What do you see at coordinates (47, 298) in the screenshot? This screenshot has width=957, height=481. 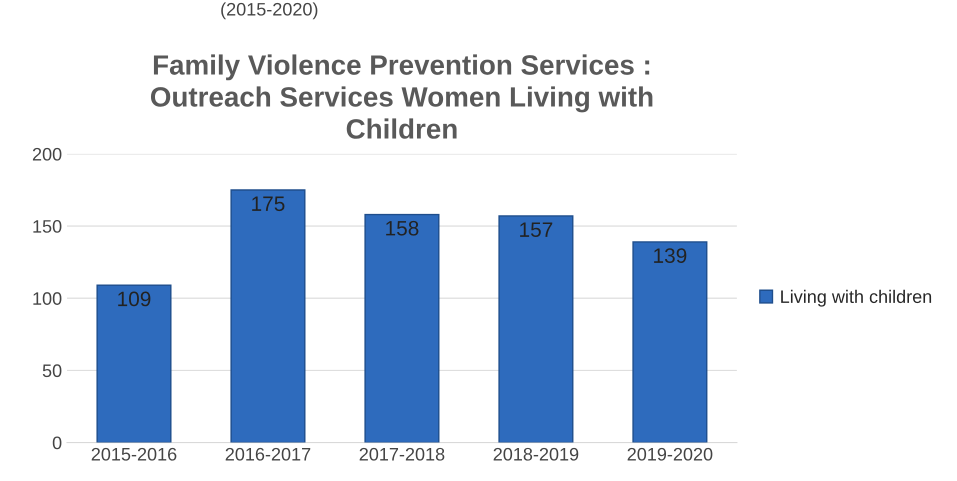 I see `y-tick-label: 100` at bounding box center [47, 298].